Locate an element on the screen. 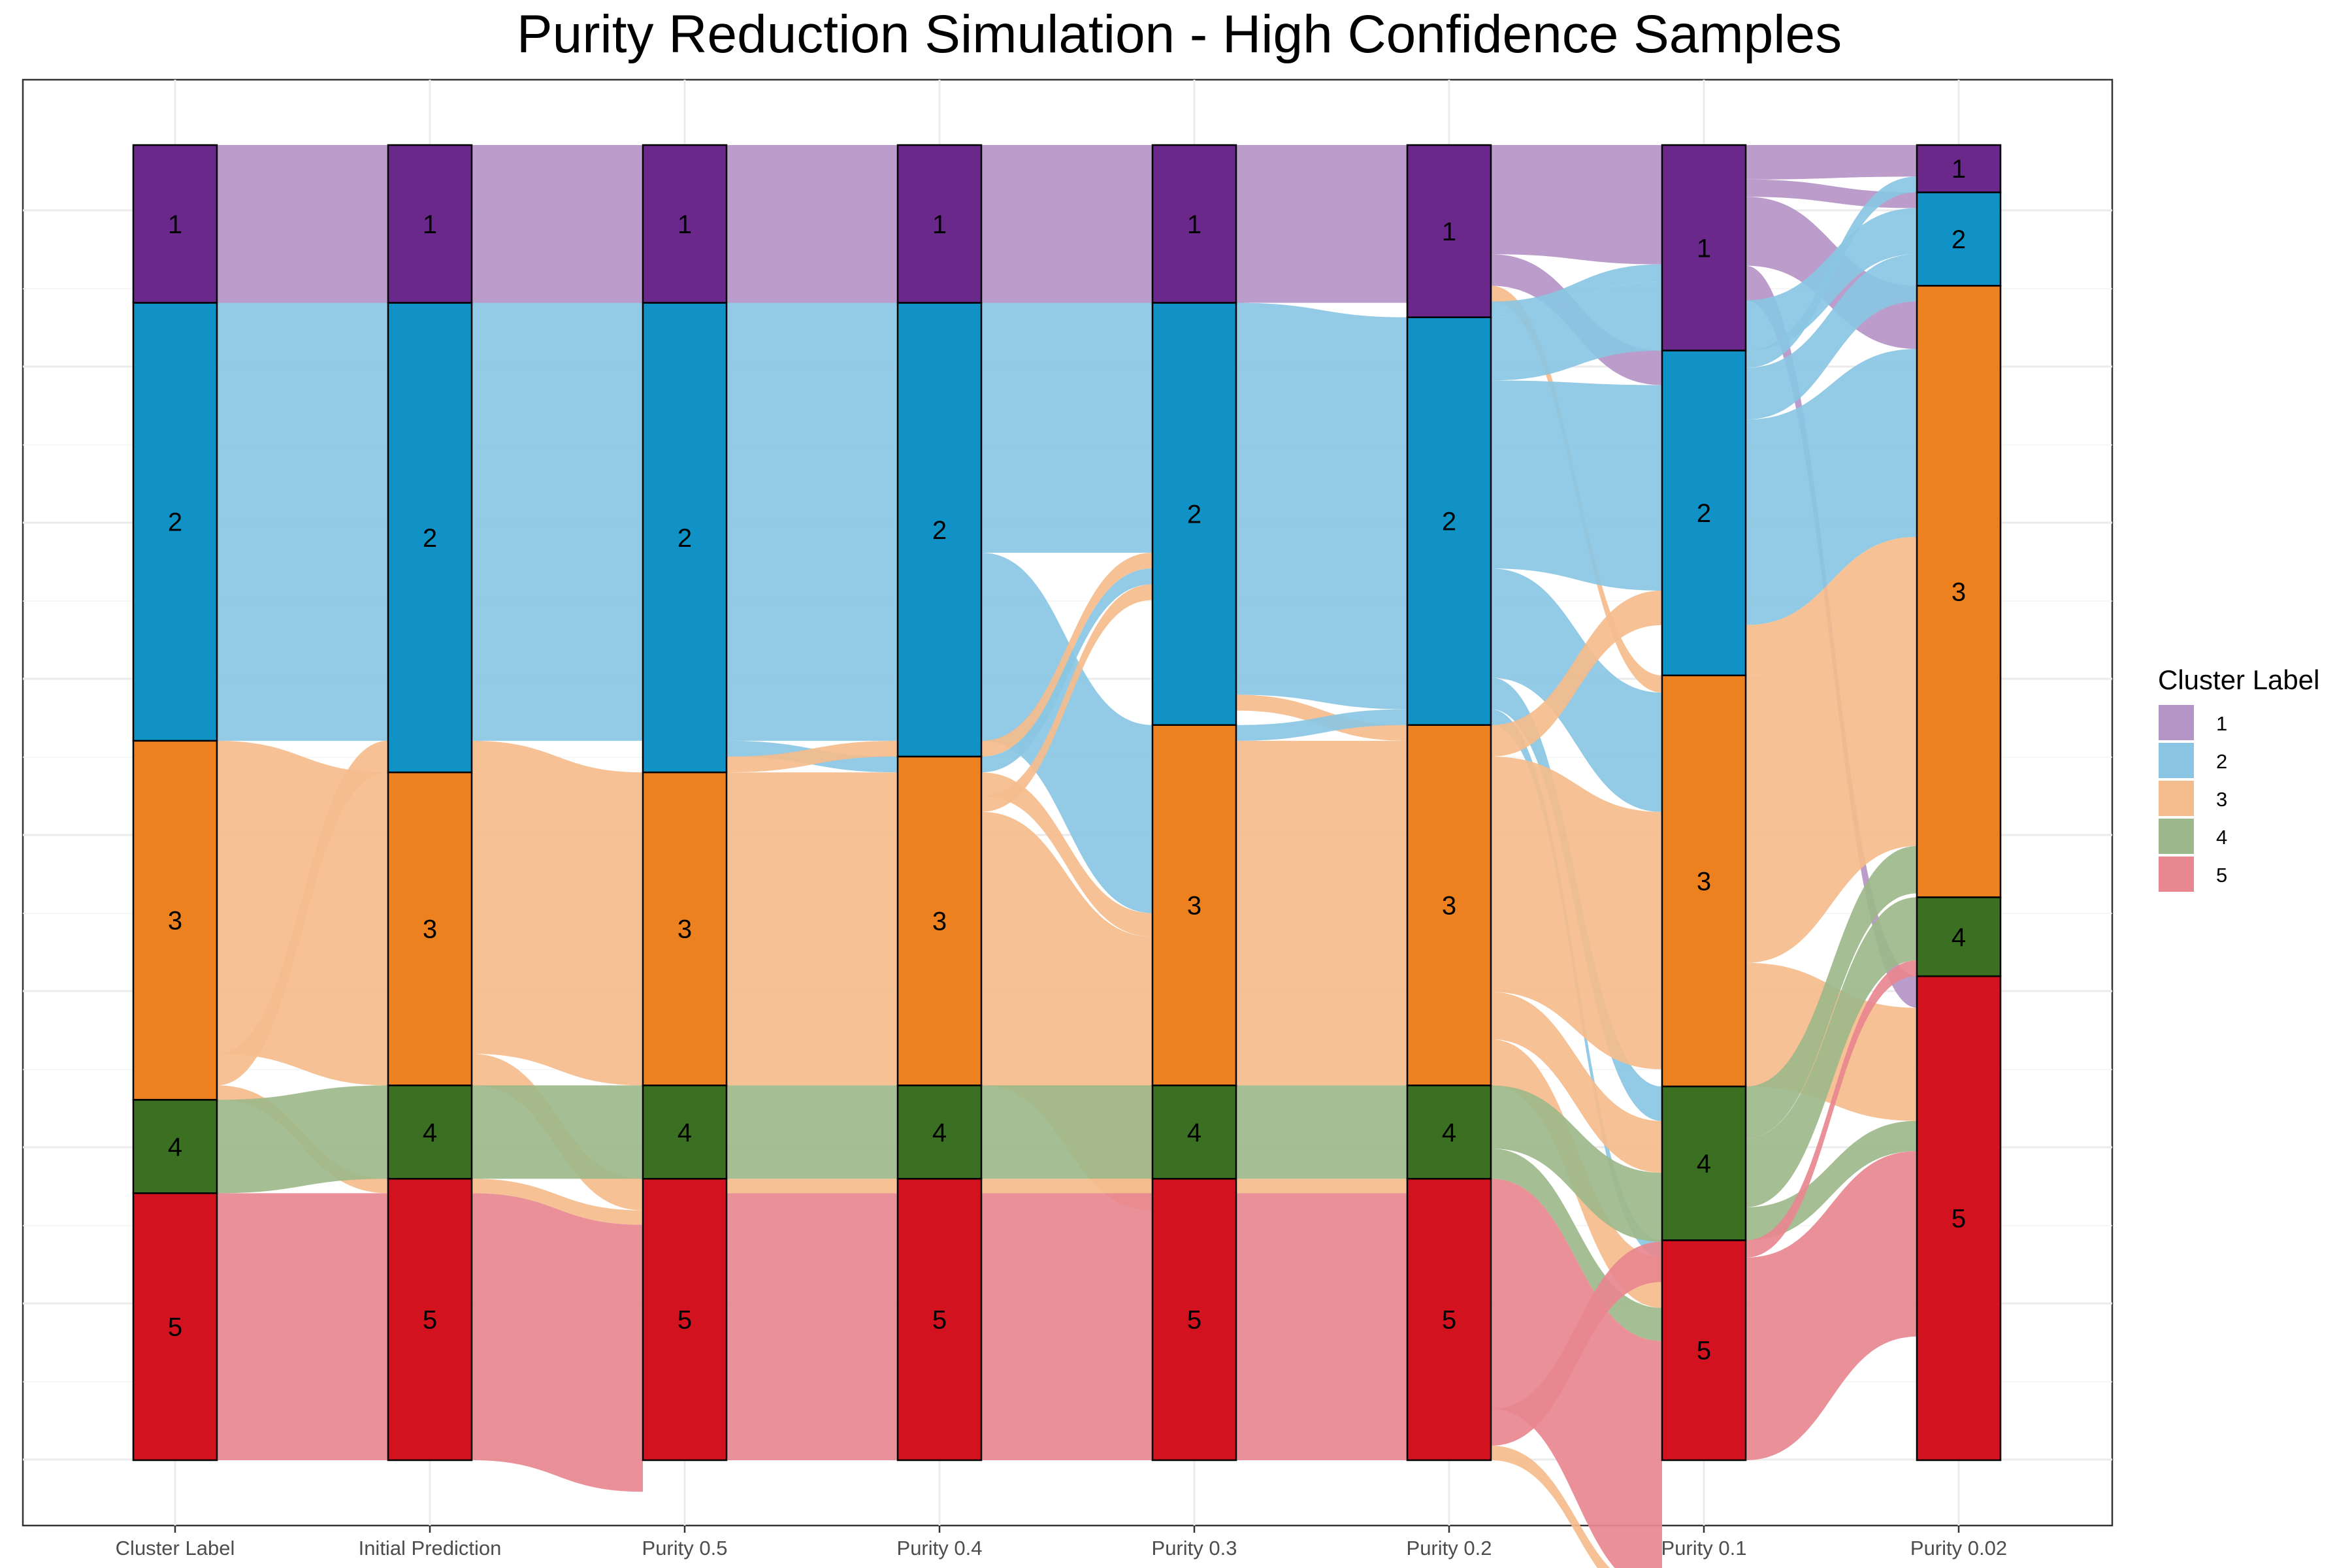  x-tick-label: Purity 0.4 is located at coordinates (940, 1548).